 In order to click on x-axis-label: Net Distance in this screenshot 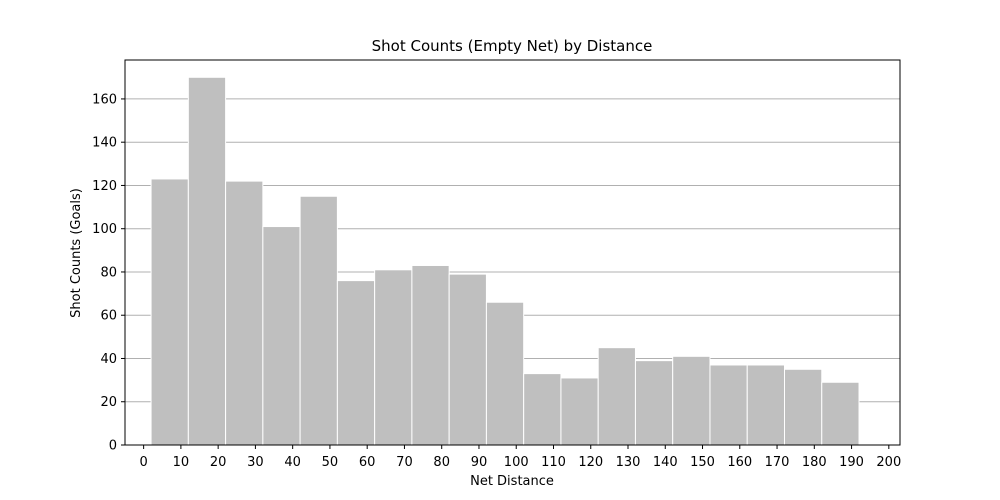, I will do `click(512, 481)`.